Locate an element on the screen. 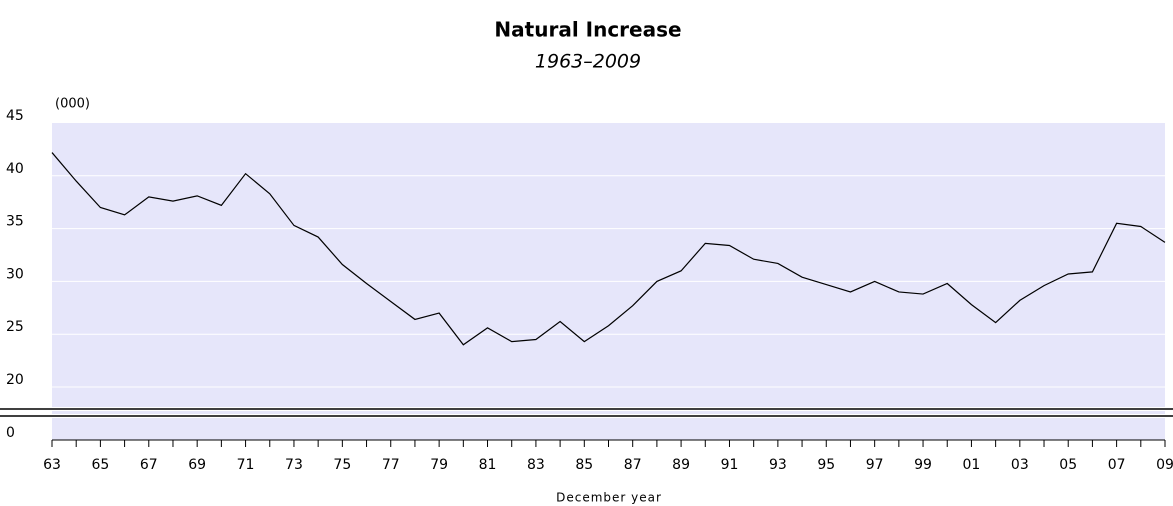  x-tick-label: 79 is located at coordinates (439, 465).